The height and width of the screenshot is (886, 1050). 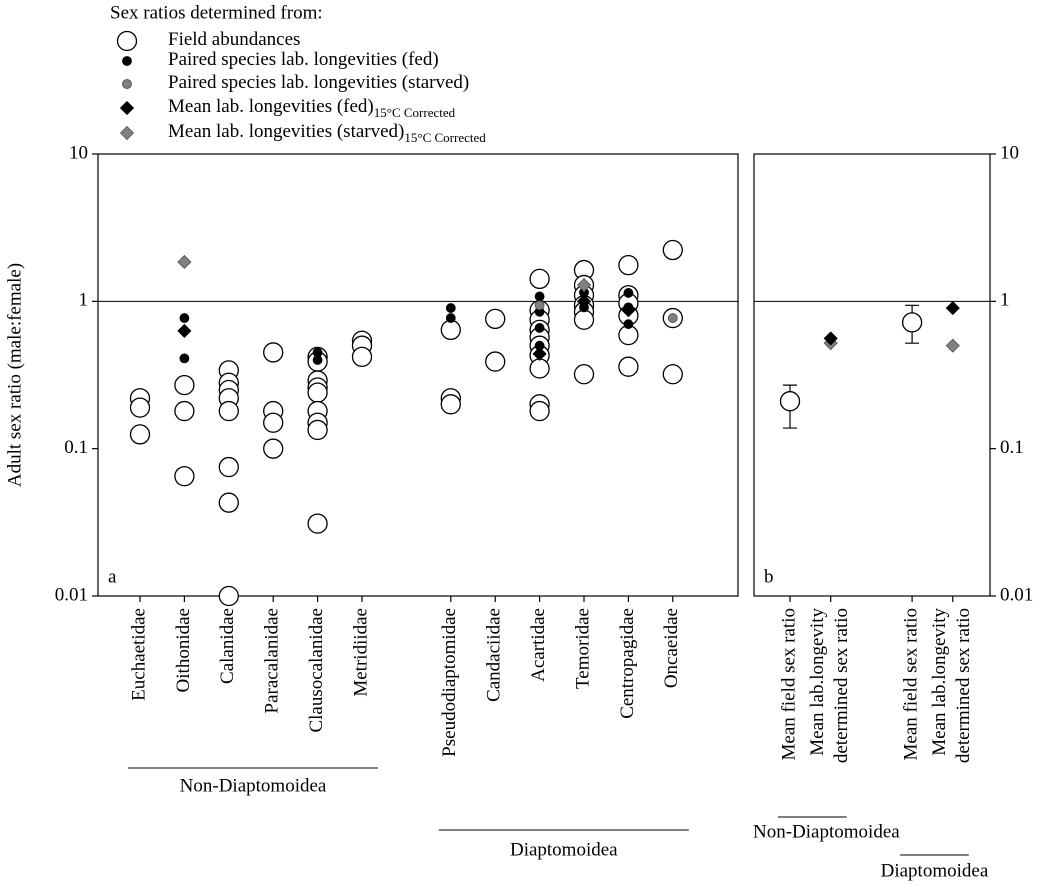 What do you see at coordinates (627, 663) in the screenshot?
I see `x-tick-label: Centropagidae` at bounding box center [627, 663].